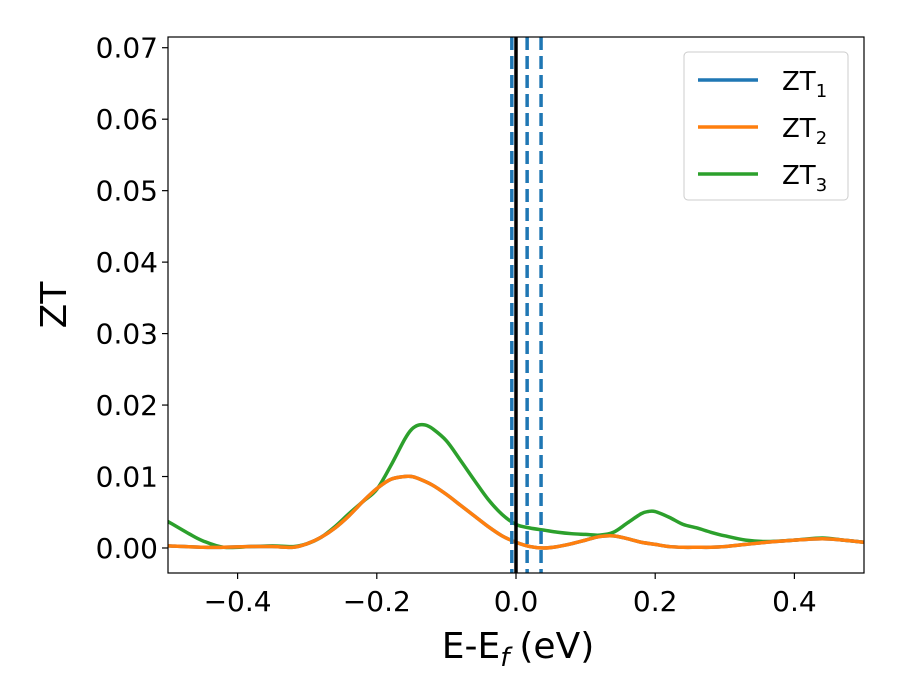  Describe the element at coordinates (804, 84) in the screenshot. I see `legend-label: ZT1` at that location.